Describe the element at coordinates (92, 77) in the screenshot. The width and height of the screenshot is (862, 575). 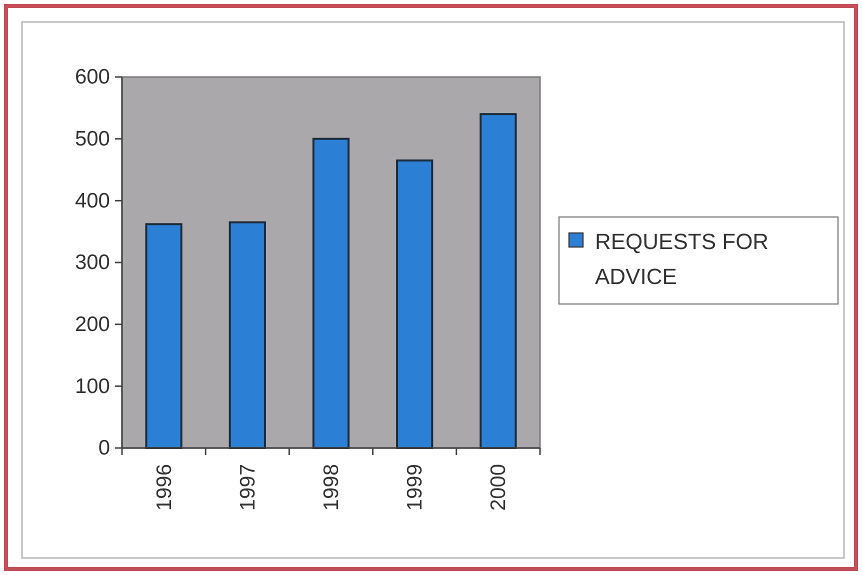
I see `y-tick-label: 600` at that location.